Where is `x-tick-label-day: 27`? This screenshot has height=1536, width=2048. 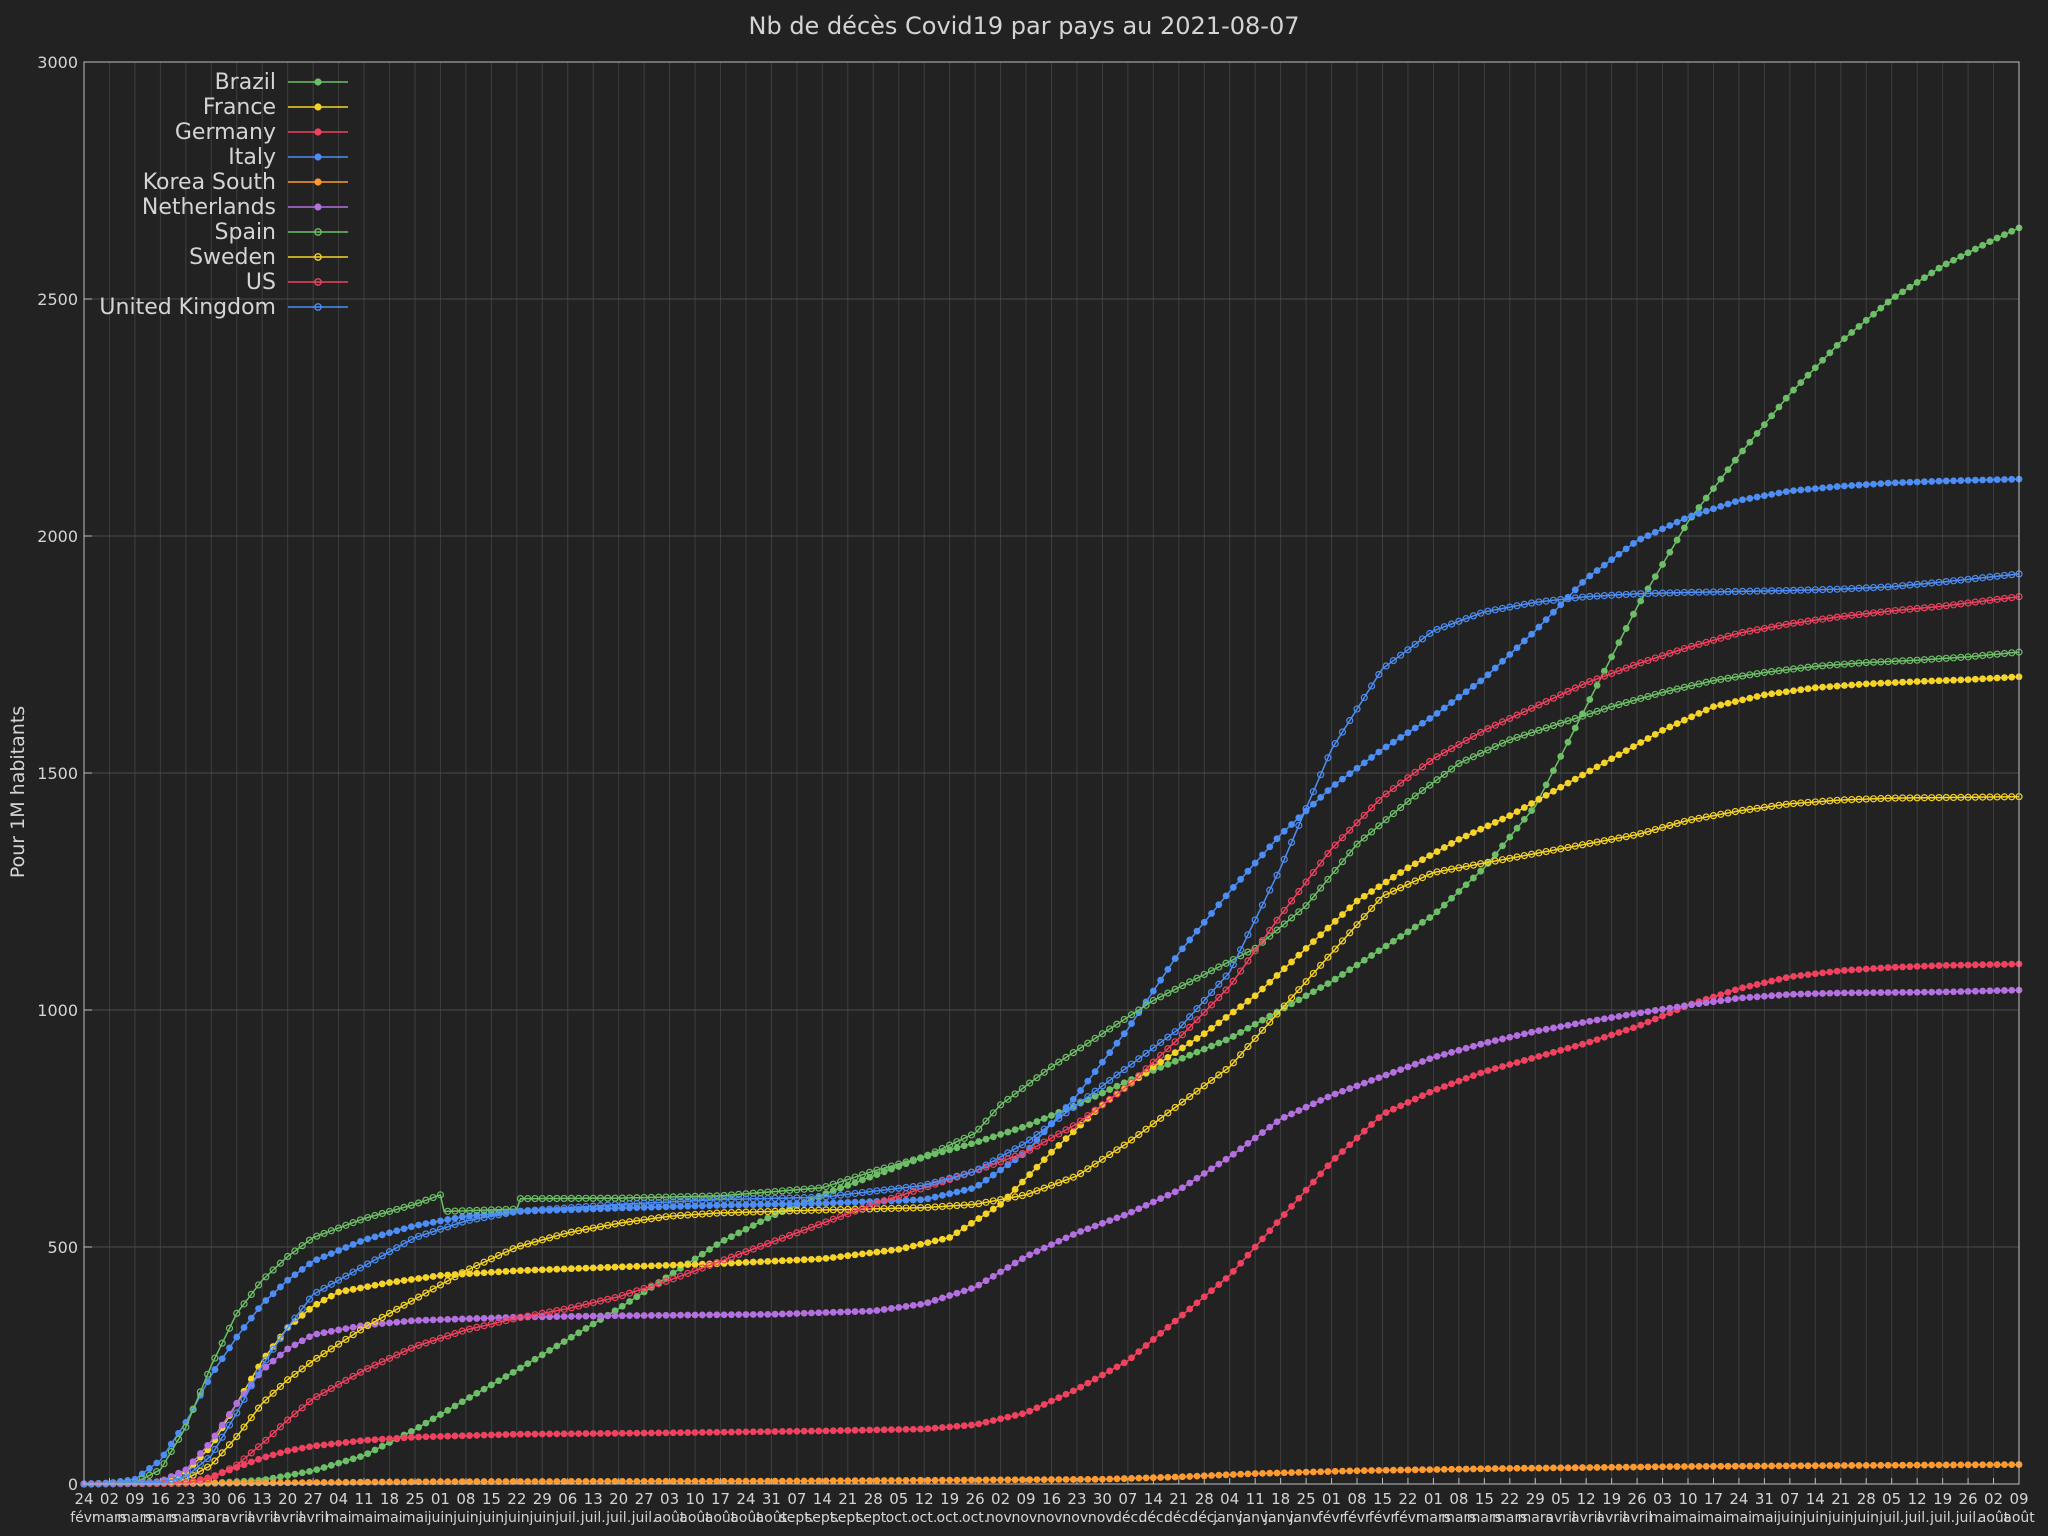 x-tick-label-day: 27 is located at coordinates (313, 1499).